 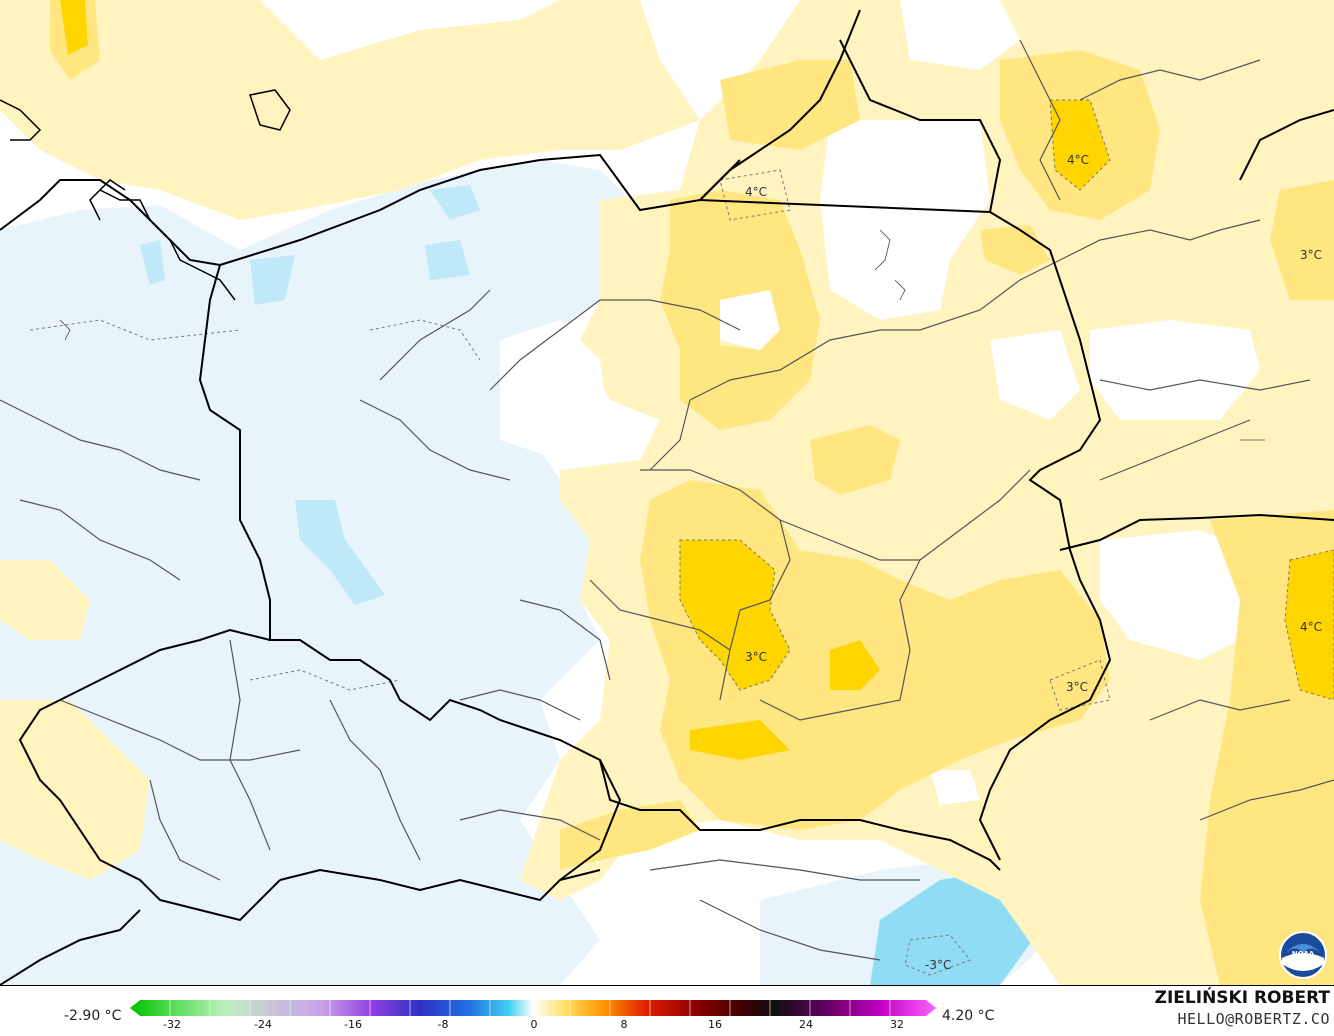 I want to click on color-scale-bar, so click(x=533, y=1008).